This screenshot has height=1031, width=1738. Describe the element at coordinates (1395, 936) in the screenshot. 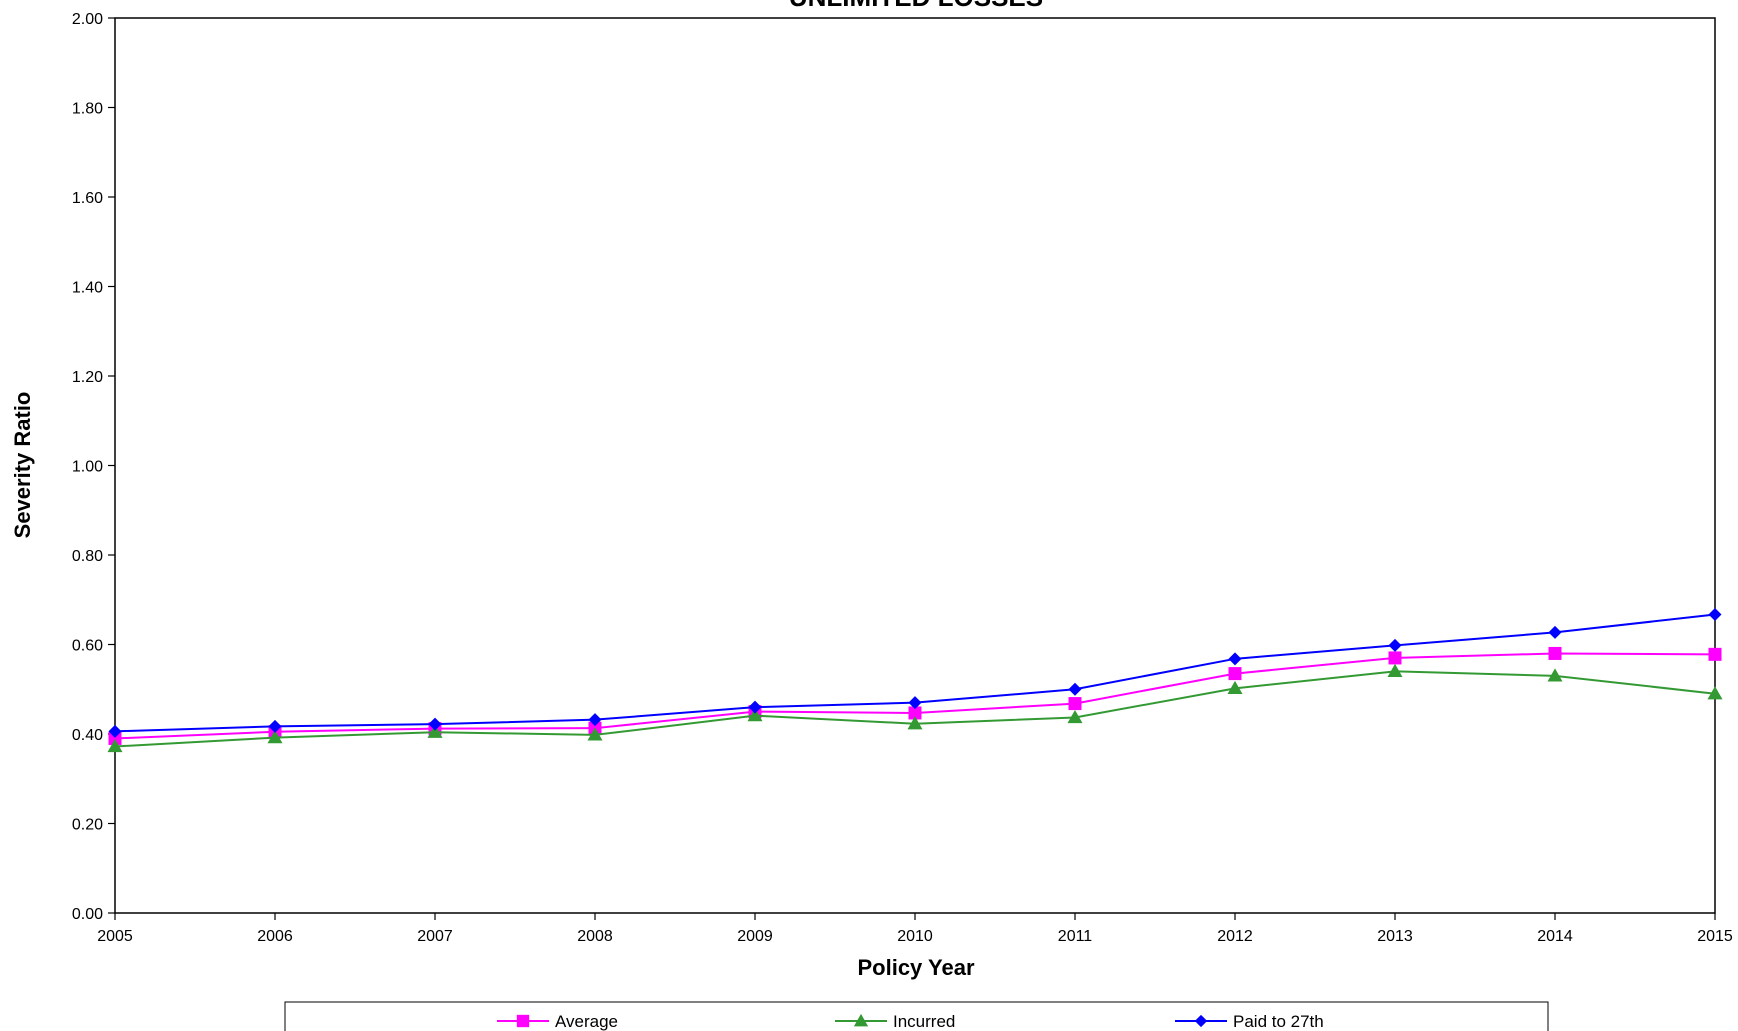

I see `x-tick-label: 2013` at that location.